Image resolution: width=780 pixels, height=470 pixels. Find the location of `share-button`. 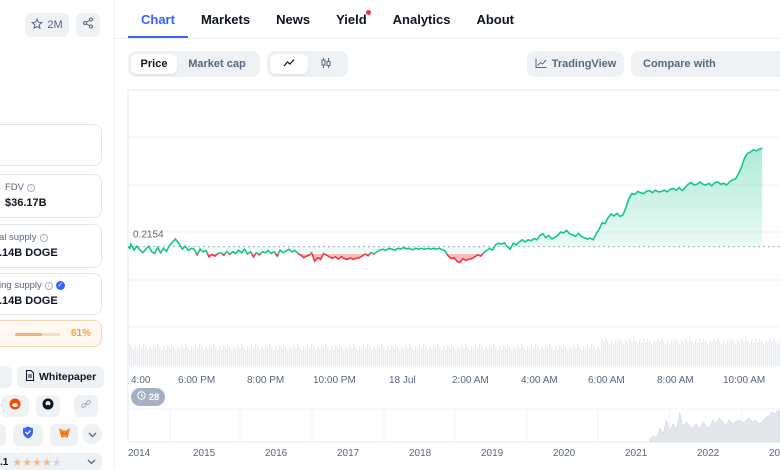

share-button is located at coordinates (88, 25).